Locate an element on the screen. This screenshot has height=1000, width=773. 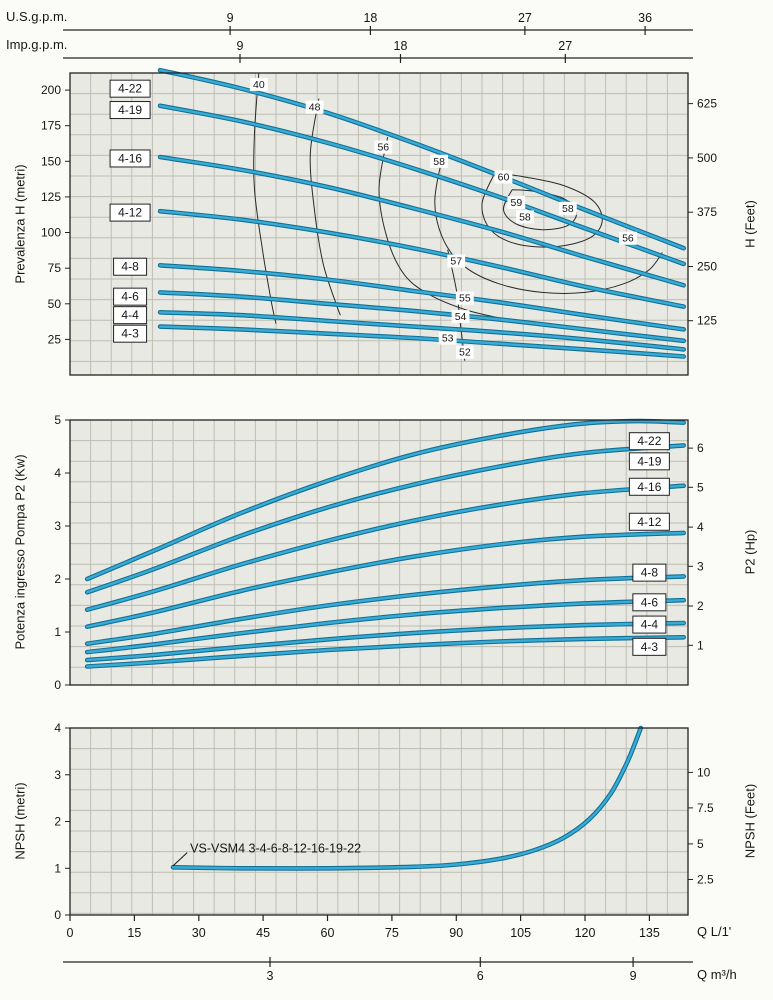
flow-tick: 45 is located at coordinates (263, 933).